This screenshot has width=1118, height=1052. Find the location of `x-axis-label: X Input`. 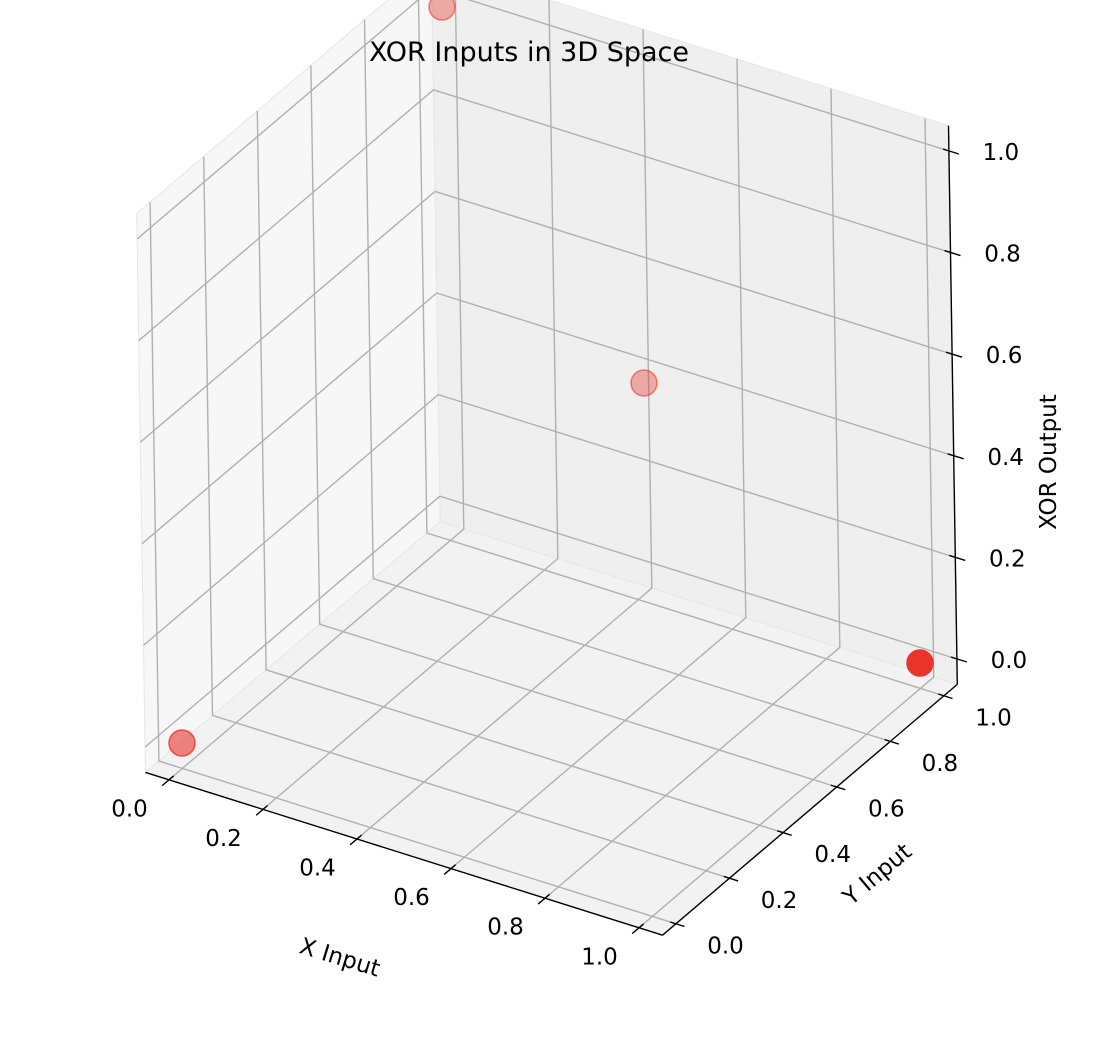

x-axis-label: X Input is located at coordinates (339, 957).